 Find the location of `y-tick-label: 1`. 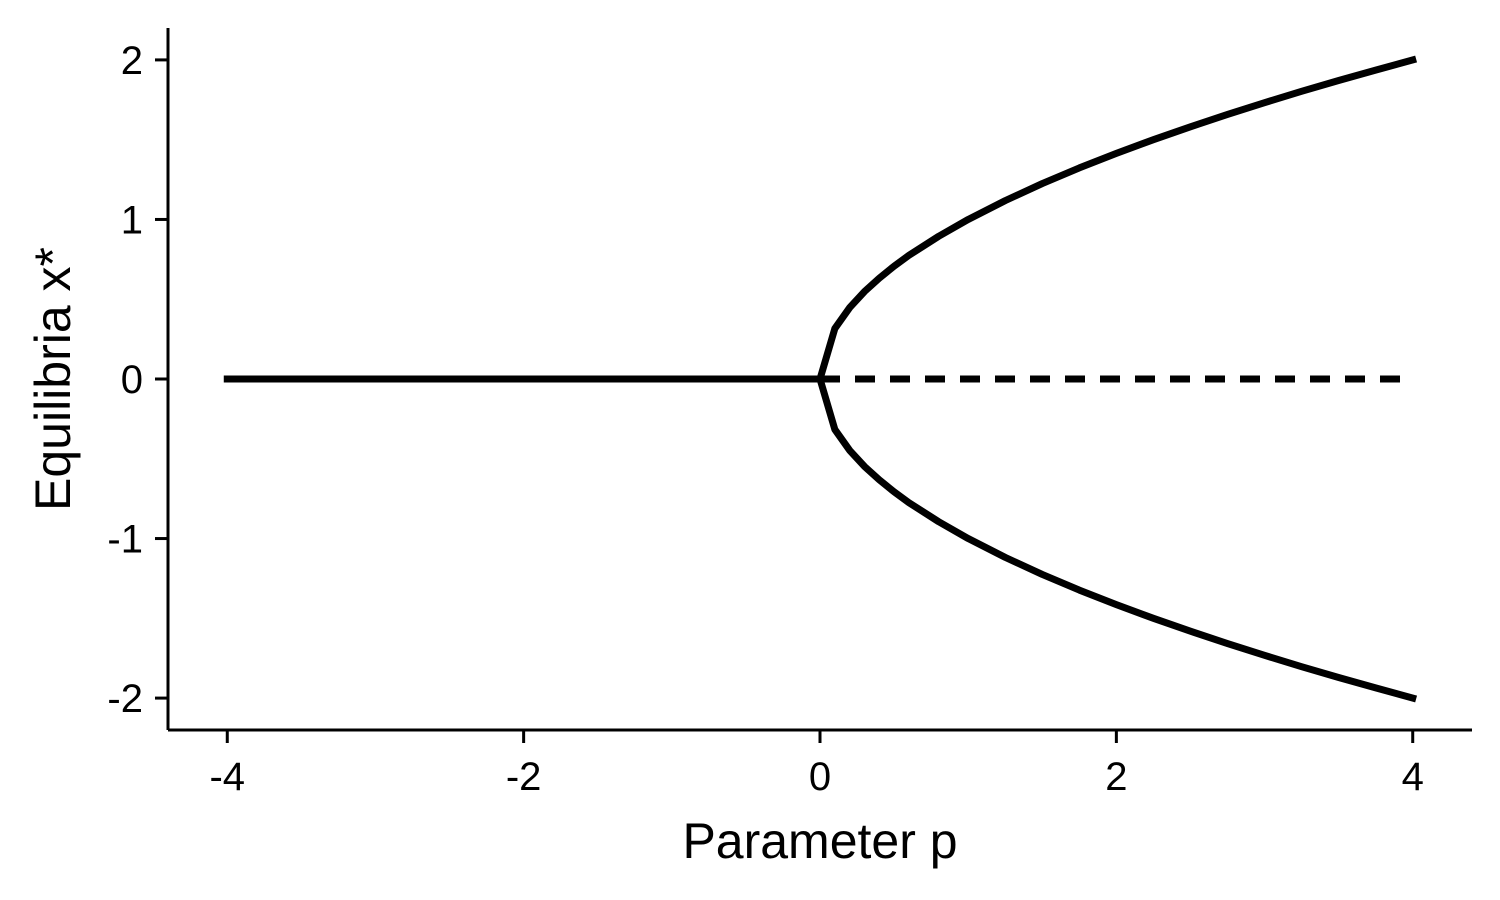

y-tick-label: 1 is located at coordinates (132, 220).